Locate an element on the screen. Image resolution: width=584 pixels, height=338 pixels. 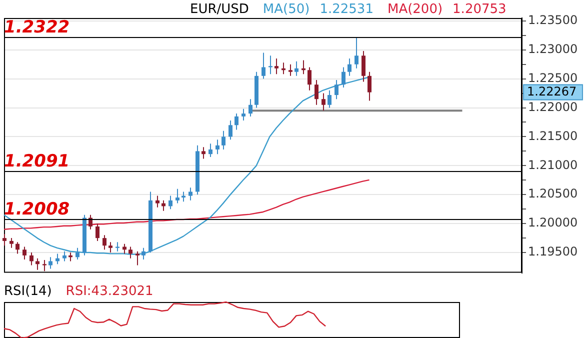
y-tick-label: 1.23500 is located at coordinates (553, 20).